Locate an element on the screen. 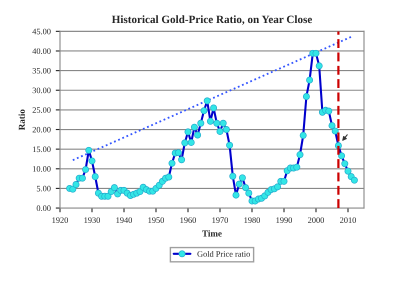 The image size is (400, 285). y-tick-label: 0.00 is located at coordinates (43, 208).